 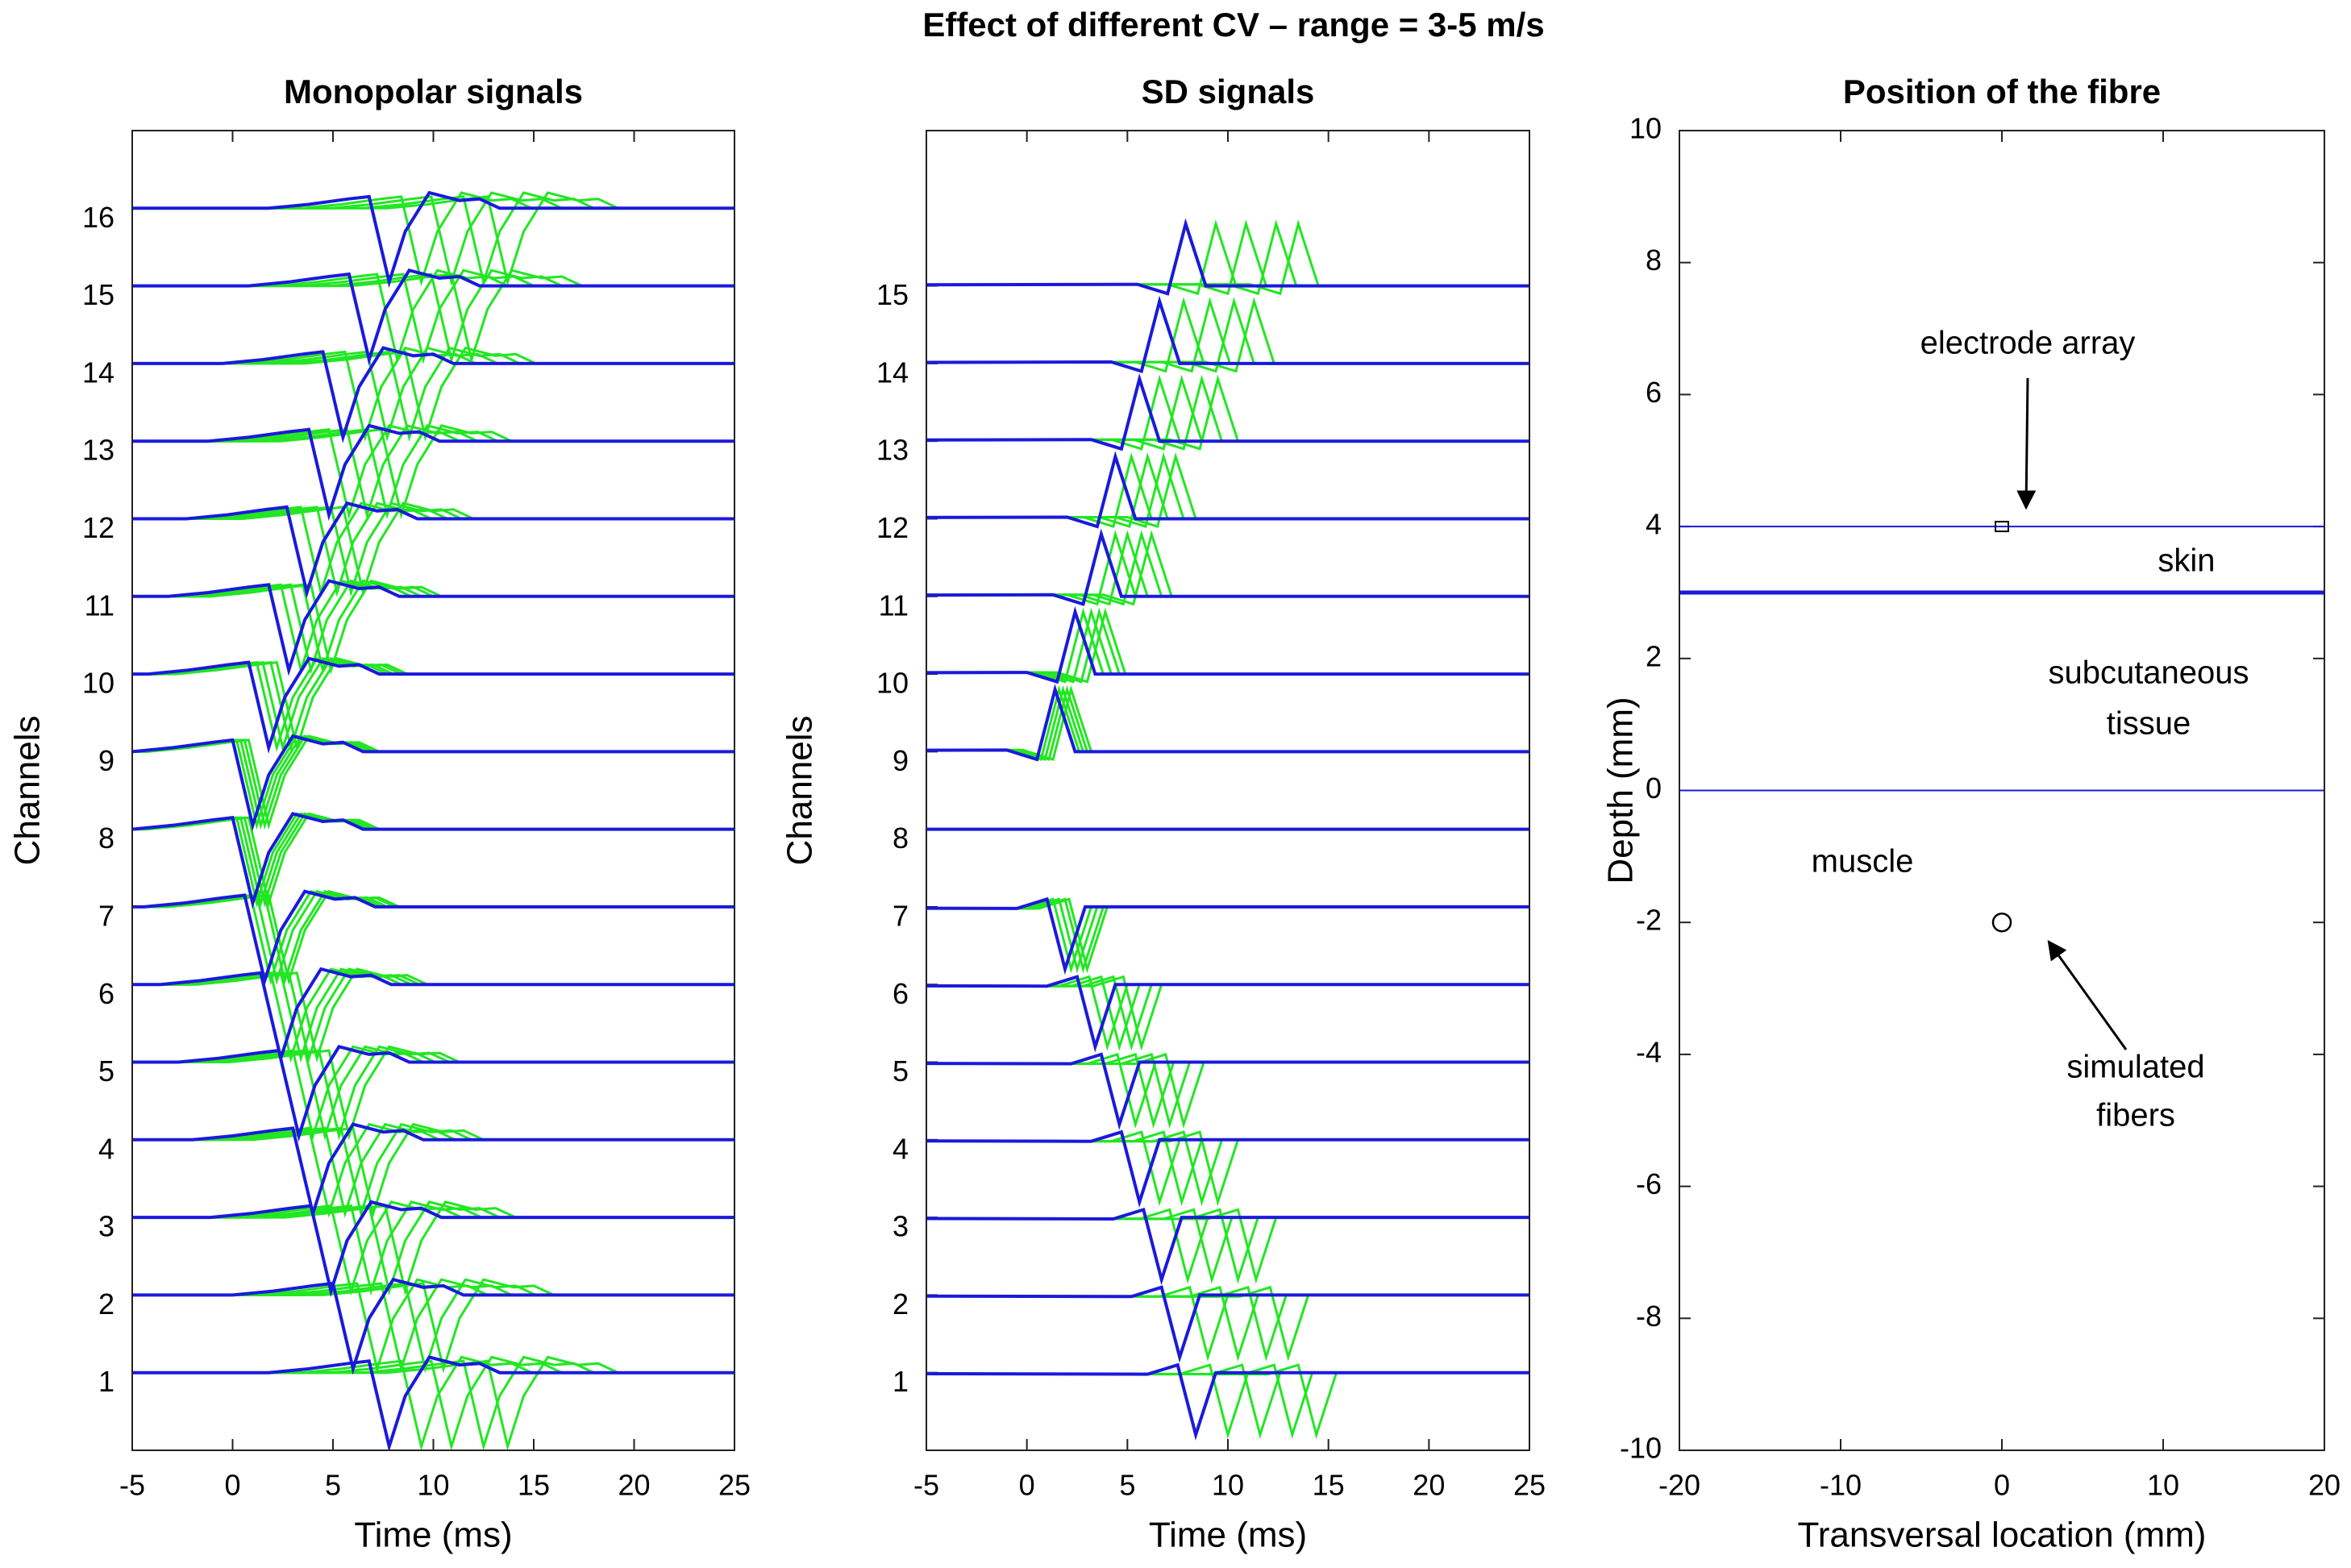 What do you see at coordinates (106, 1071) in the screenshot?
I see `y-tick-label: 5` at bounding box center [106, 1071].